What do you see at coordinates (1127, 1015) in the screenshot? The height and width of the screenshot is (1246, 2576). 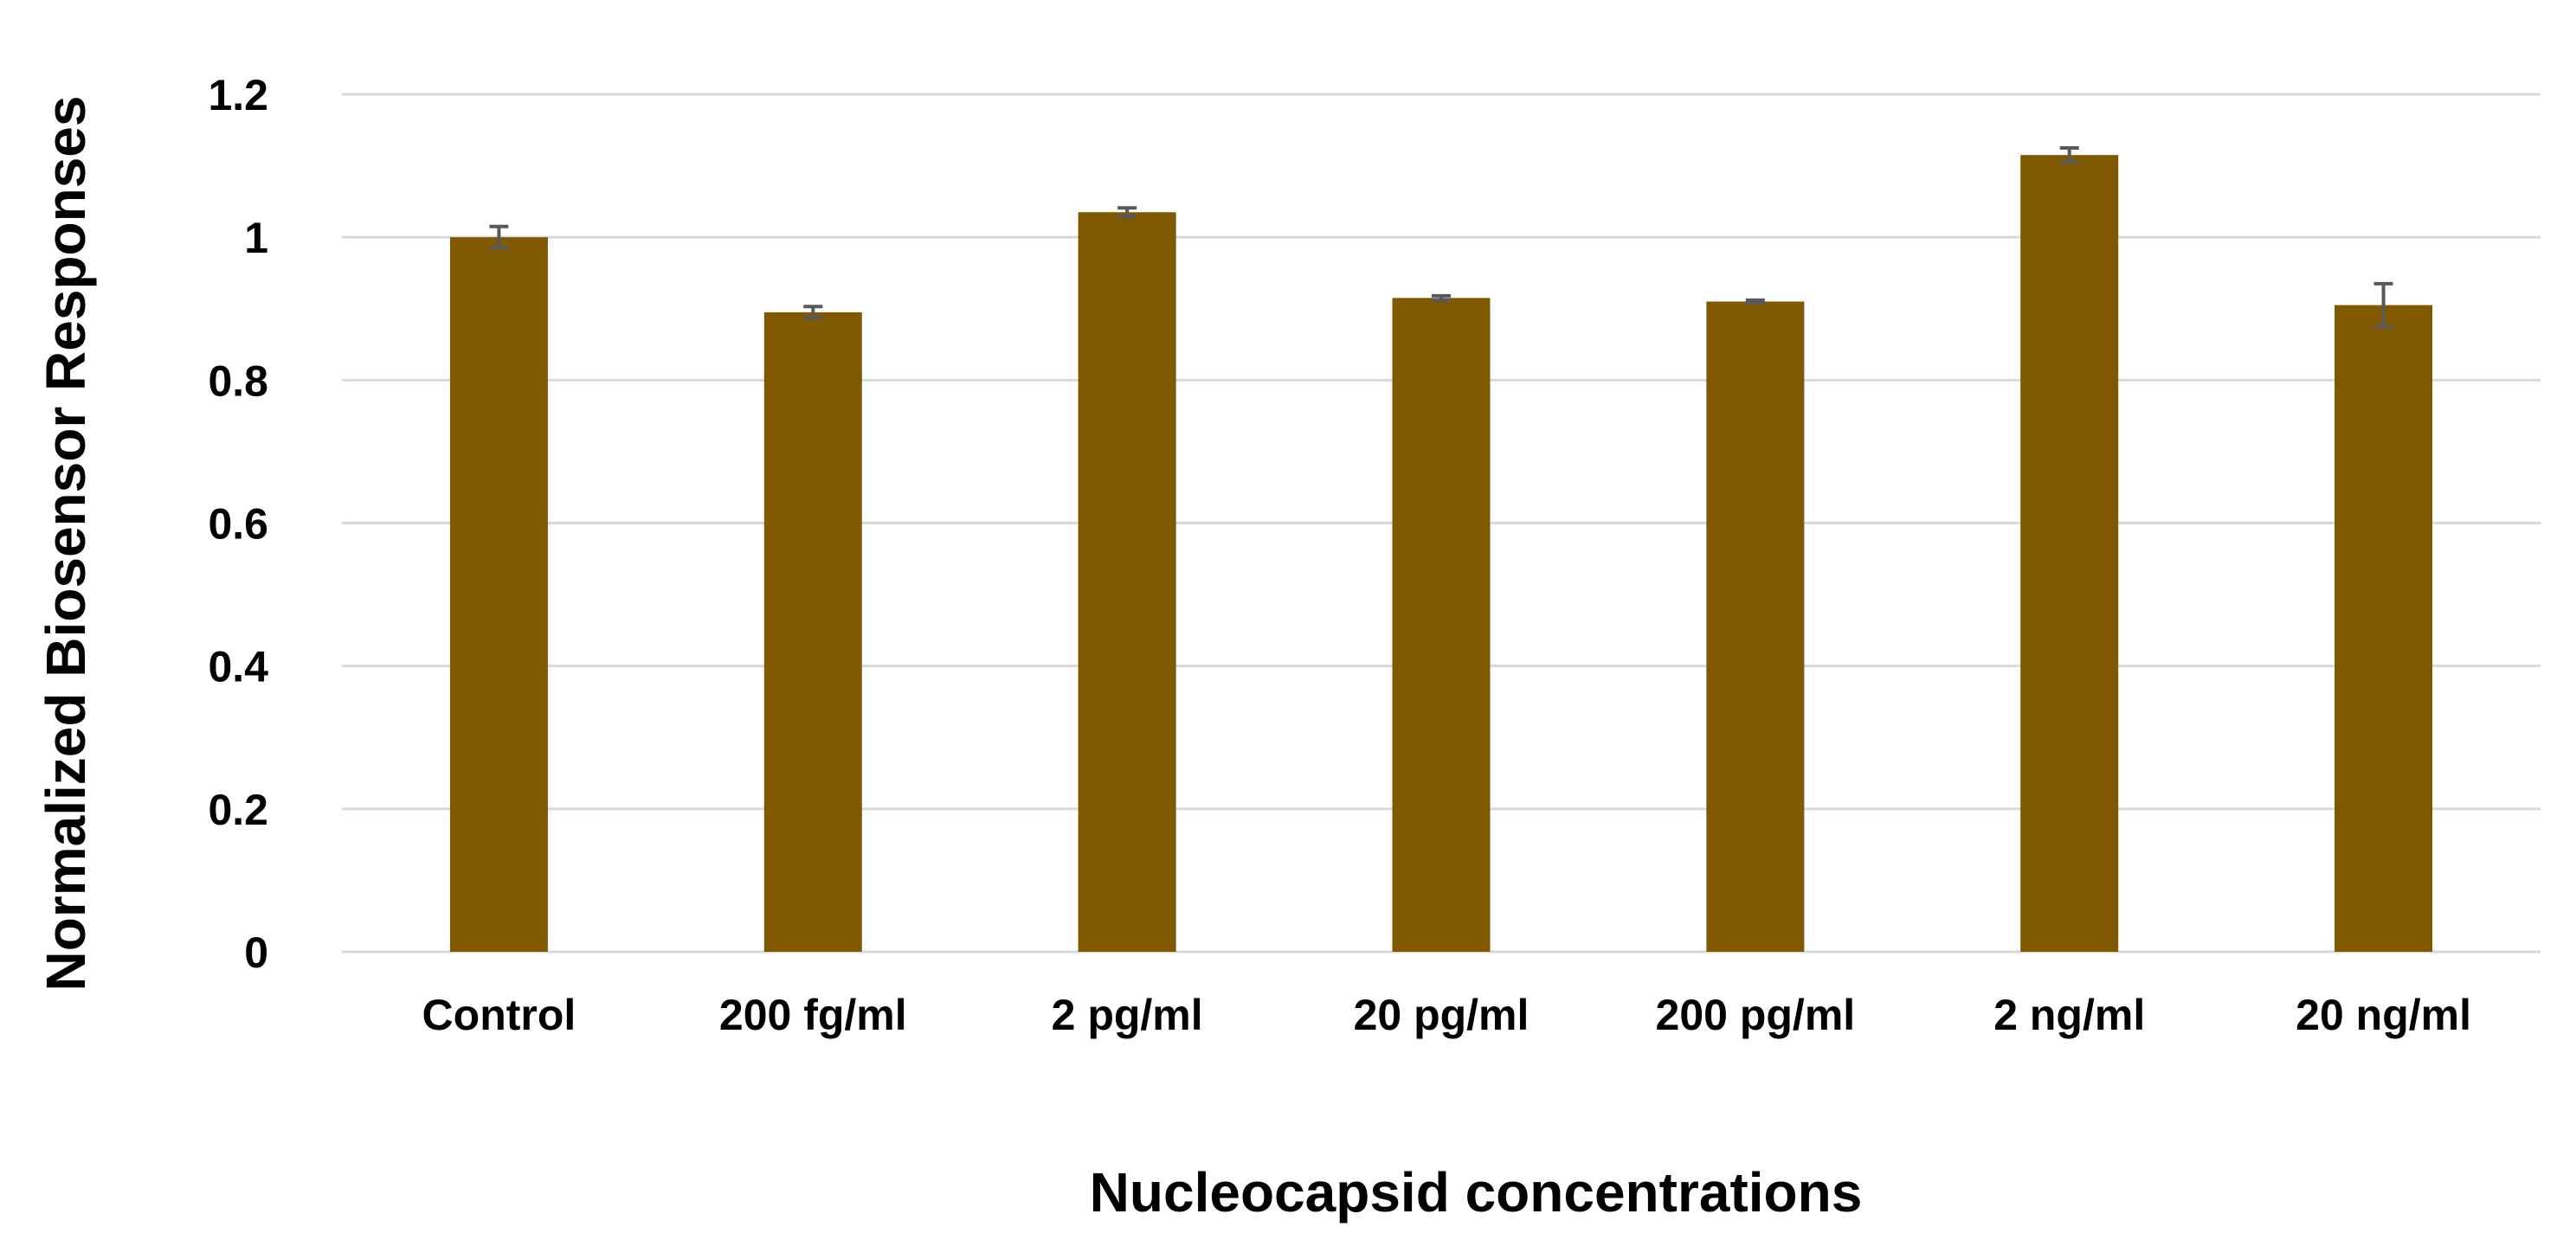 I see `x-tick-label: 2 pg/ml` at bounding box center [1127, 1015].